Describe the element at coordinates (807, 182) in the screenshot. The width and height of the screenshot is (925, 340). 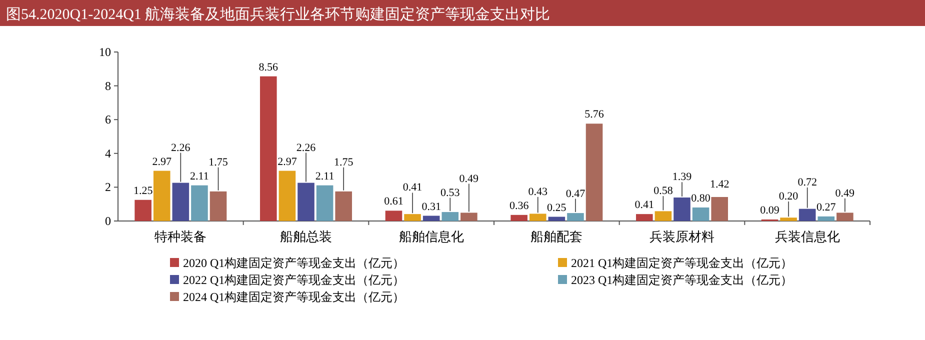
I see `data-label: 0.72` at that location.